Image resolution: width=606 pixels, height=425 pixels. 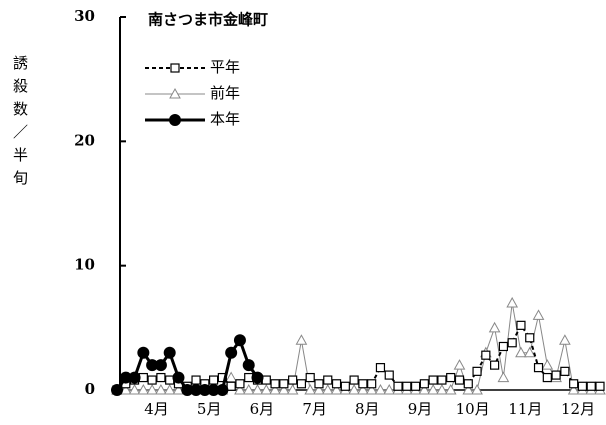 I want to click on x-tick-label: 4月, so click(x=156, y=409).